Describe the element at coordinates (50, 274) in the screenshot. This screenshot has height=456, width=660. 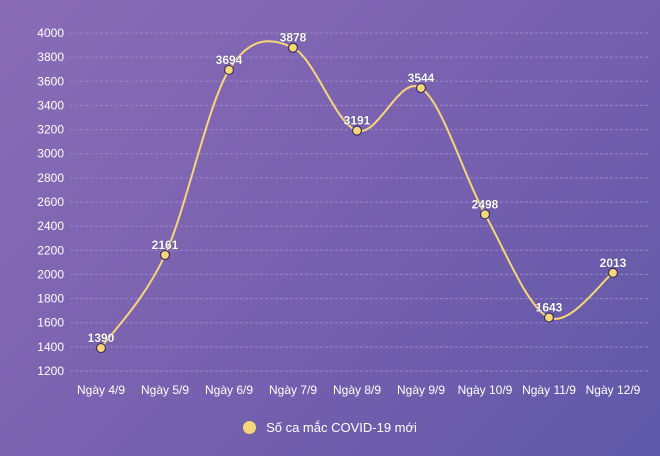
I see `y-tick-label: 2000` at that location.